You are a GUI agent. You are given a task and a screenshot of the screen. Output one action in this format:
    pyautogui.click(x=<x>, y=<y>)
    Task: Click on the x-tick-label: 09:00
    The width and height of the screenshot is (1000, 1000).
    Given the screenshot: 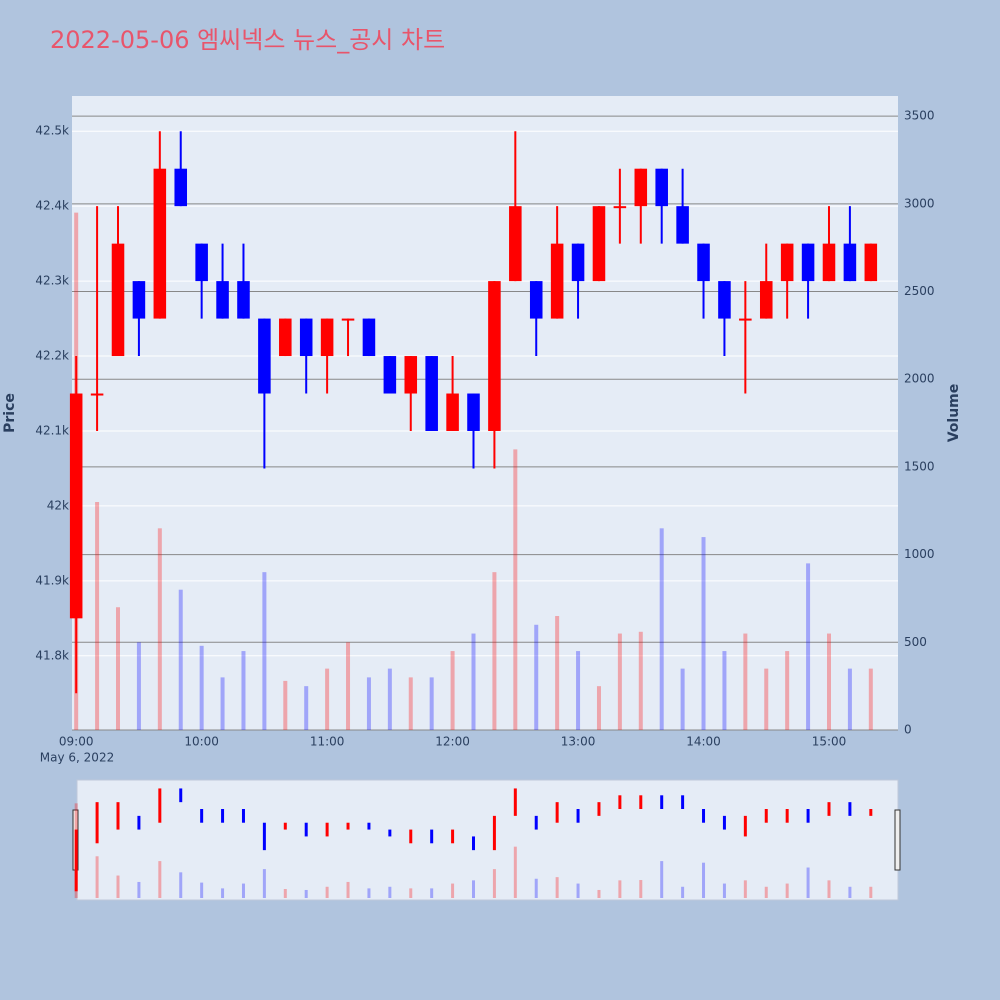 What is the action you would take?
    pyautogui.click(x=76, y=742)
    